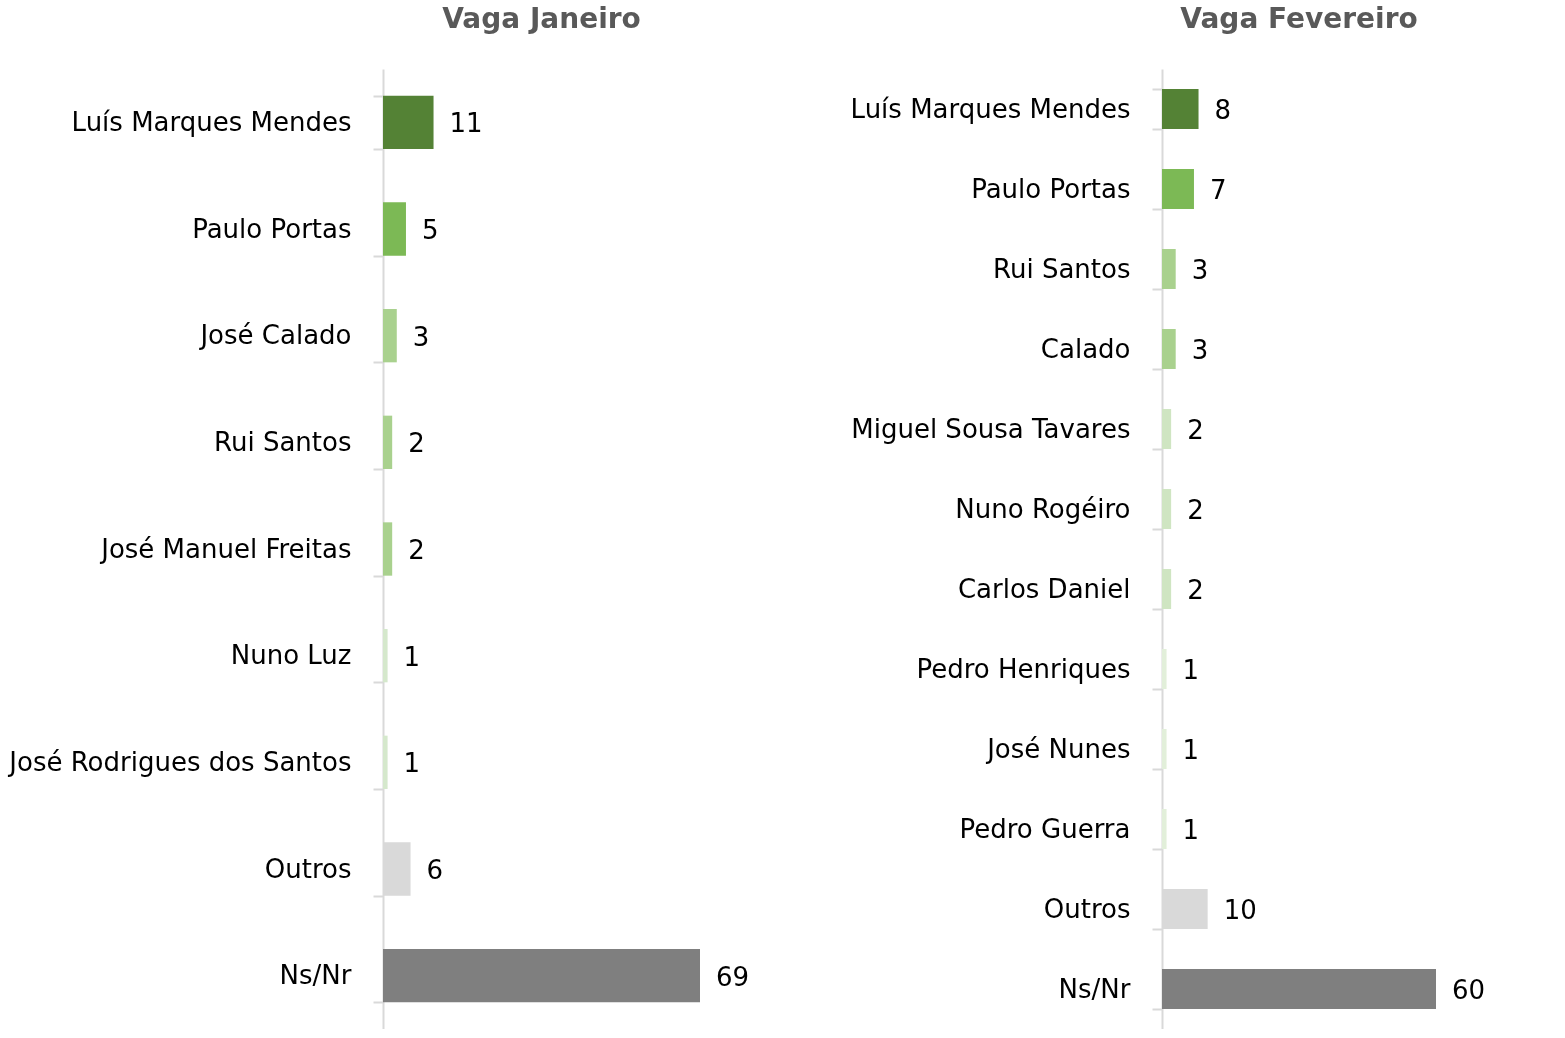  Describe the element at coordinates (1240, 910) in the screenshot. I see `data-label: 10` at that location.